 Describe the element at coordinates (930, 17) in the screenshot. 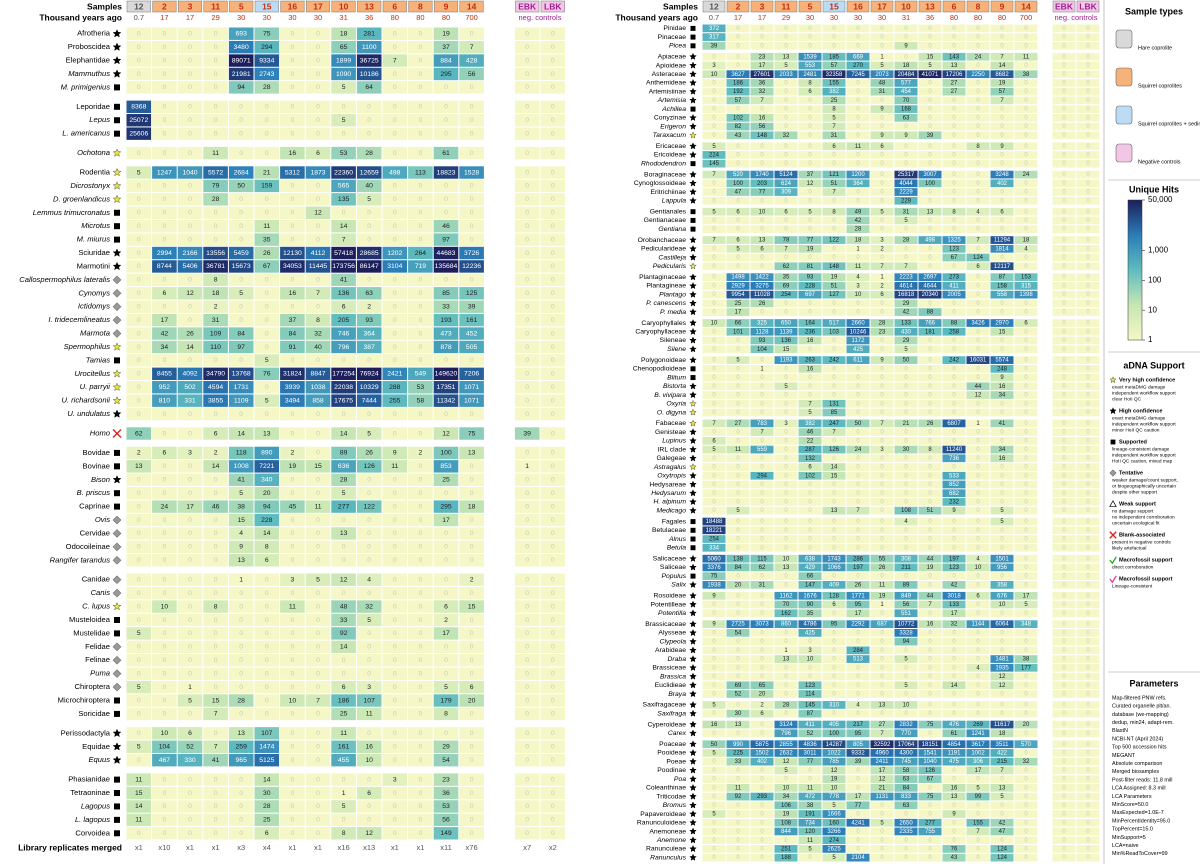

I see `age: 36` at that location.